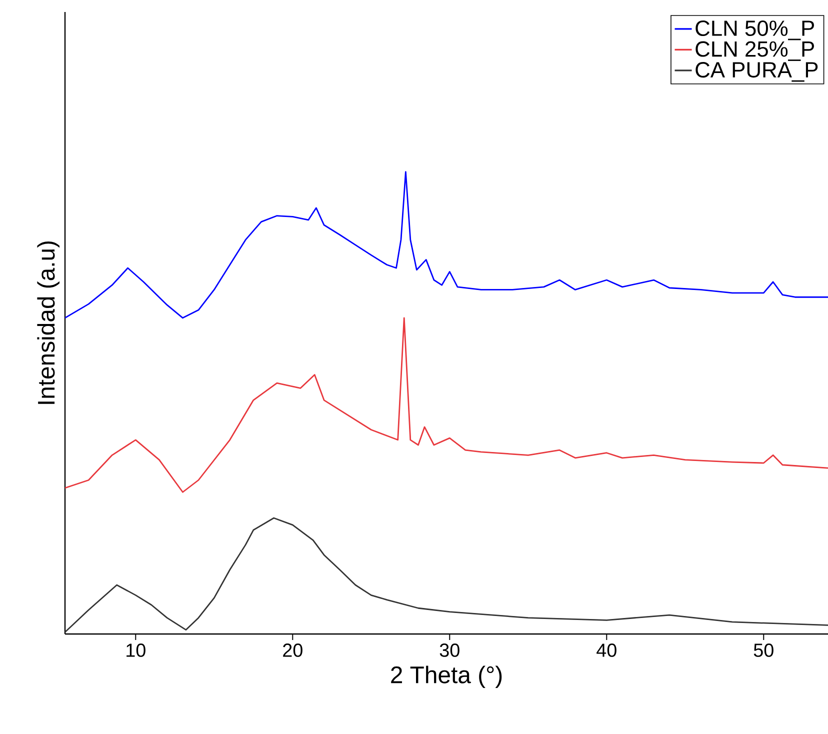 Image resolution: width=828 pixels, height=734 pixels. What do you see at coordinates (755, 51) in the screenshot?
I see `legend-label: CLN 25%_P` at bounding box center [755, 51].